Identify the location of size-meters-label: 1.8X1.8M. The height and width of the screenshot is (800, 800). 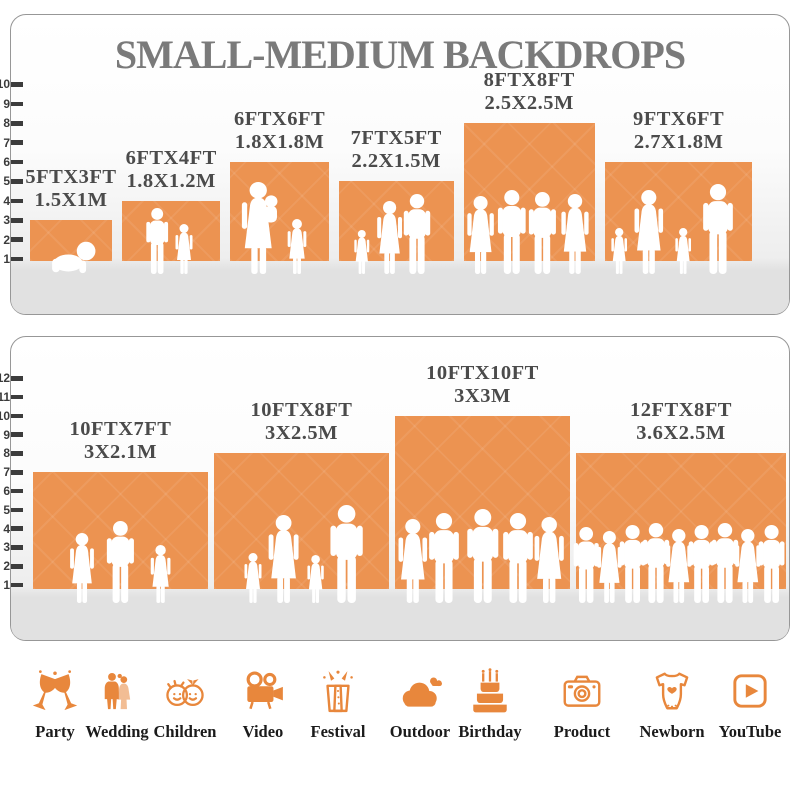
(279, 142).